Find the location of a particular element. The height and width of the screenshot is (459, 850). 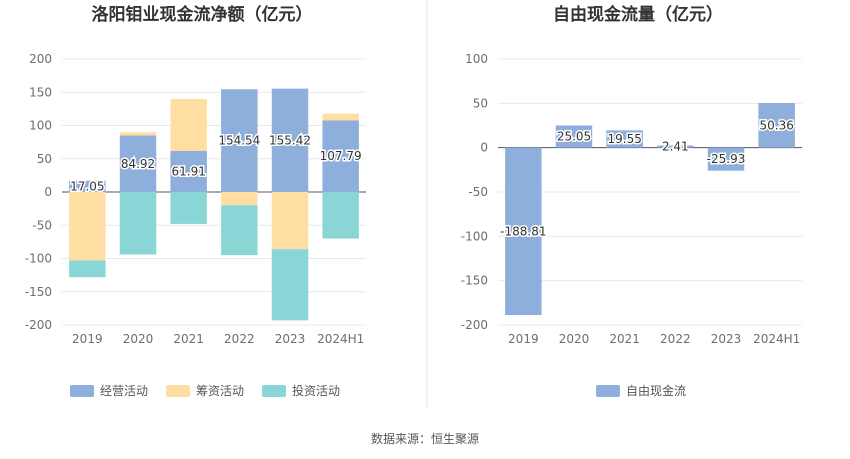

data-label: 2.41 is located at coordinates (675, 147).